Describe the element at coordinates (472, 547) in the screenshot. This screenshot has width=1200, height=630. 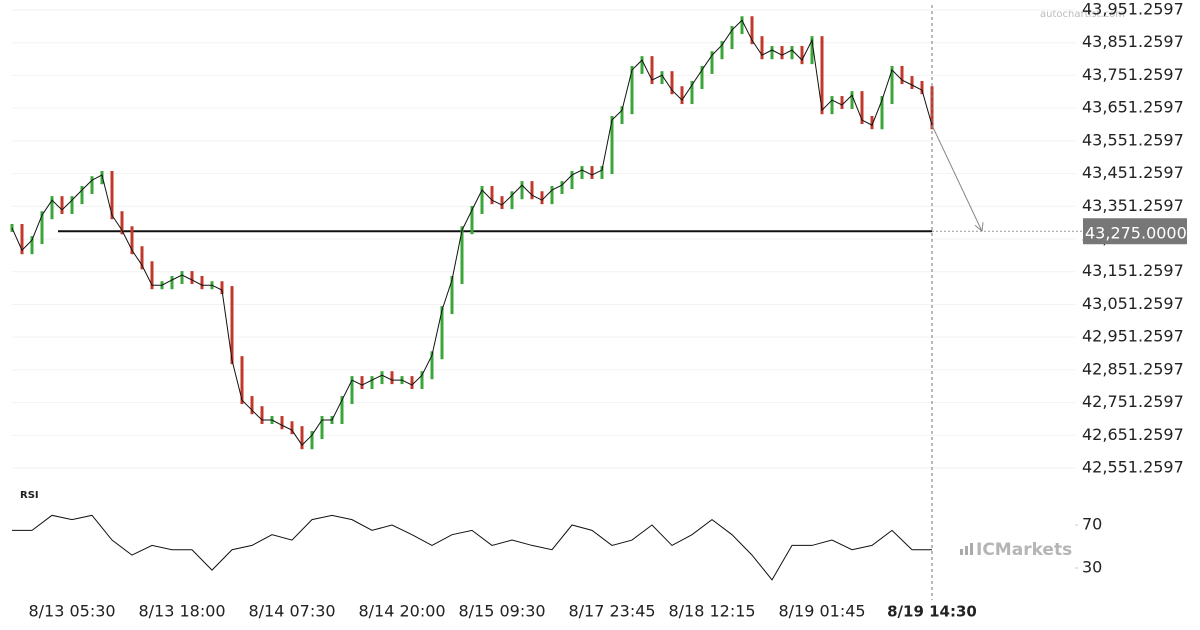
I see `rsi-line` at that location.